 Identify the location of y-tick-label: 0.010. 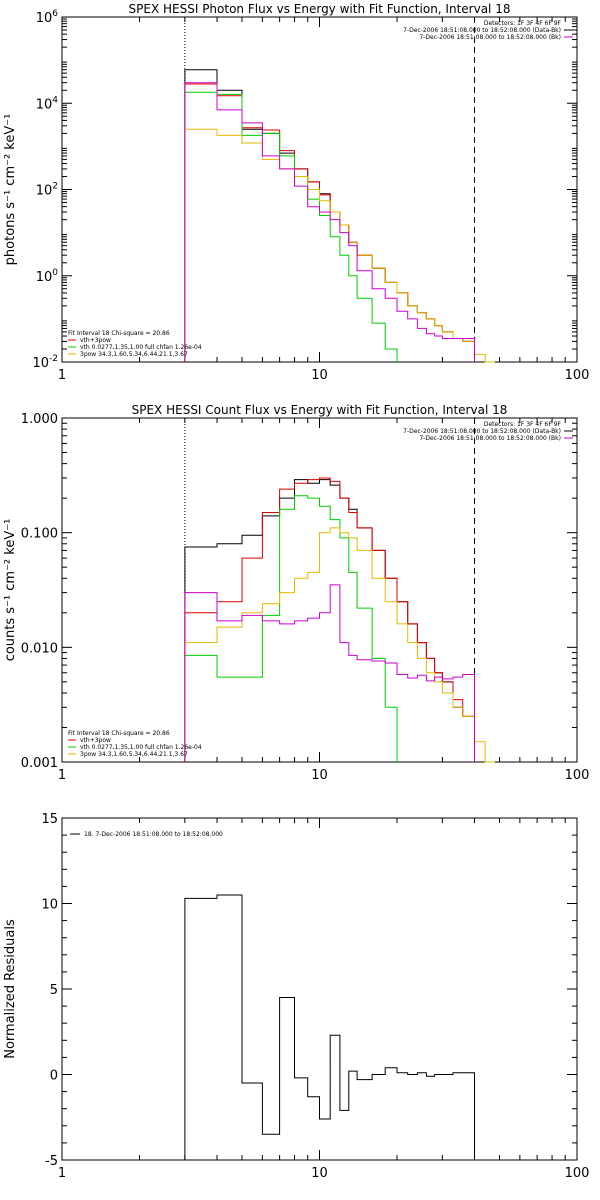
(39, 648).